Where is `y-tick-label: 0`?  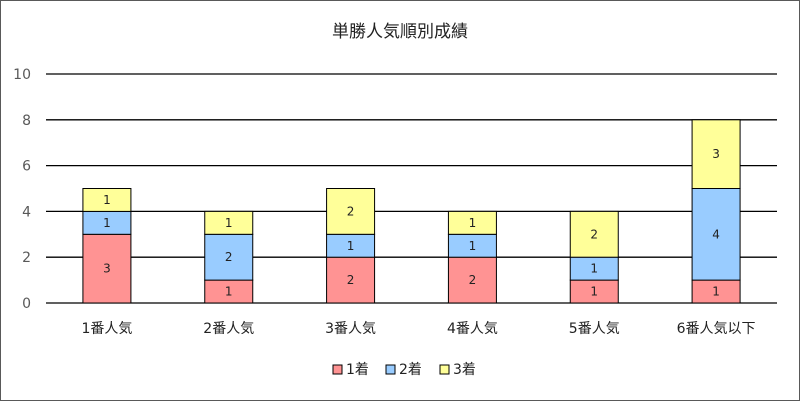
y-tick-label: 0 is located at coordinates (26, 304).